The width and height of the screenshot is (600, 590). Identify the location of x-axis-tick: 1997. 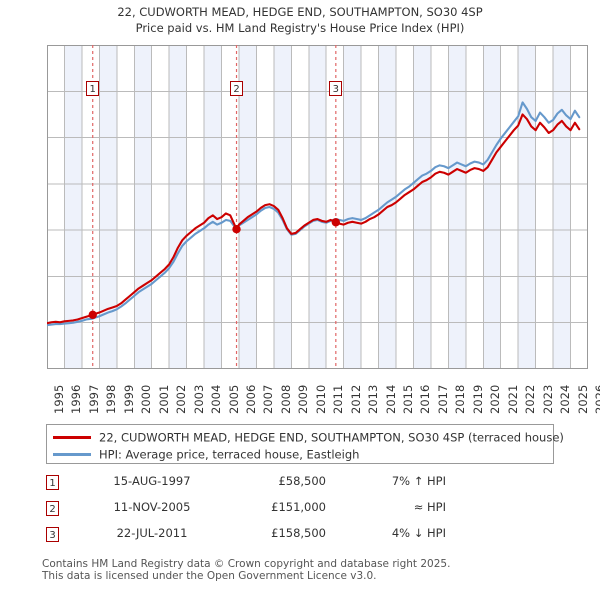
(93, 399).